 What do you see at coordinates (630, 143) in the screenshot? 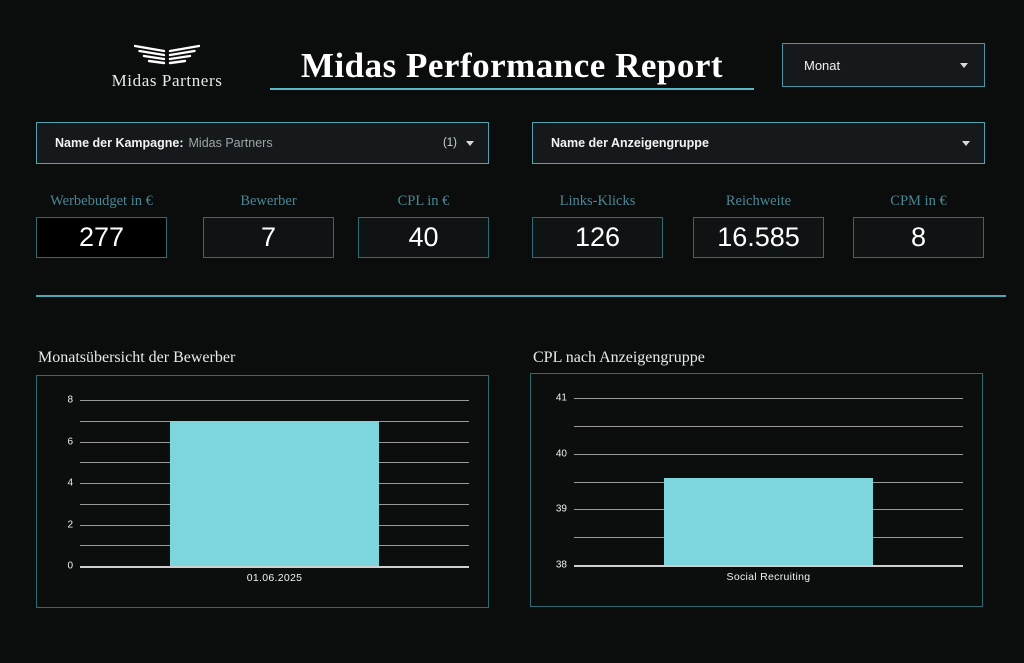
I see `filter-label: Name der Anzeigengruppe` at bounding box center [630, 143].